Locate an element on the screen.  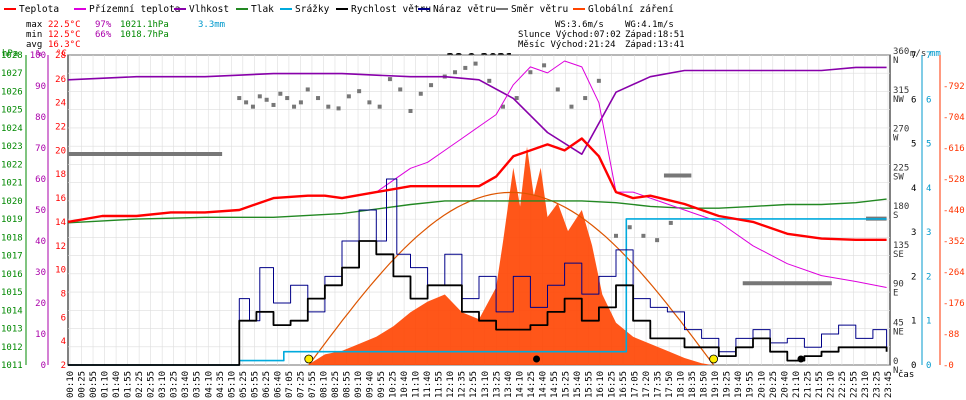
info-moon: Měsíc Východ:21:24 is located at coordinates (567, 45).